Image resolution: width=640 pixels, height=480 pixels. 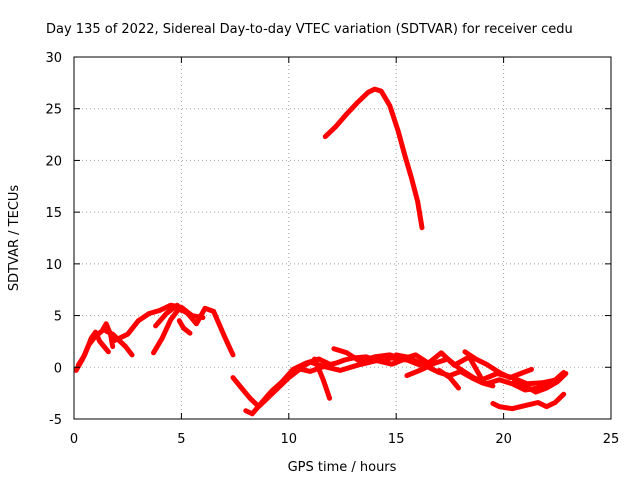 What do you see at coordinates (611, 439) in the screenshot?
I see `x-tick-label: 25` at bounding box center [611, 439].